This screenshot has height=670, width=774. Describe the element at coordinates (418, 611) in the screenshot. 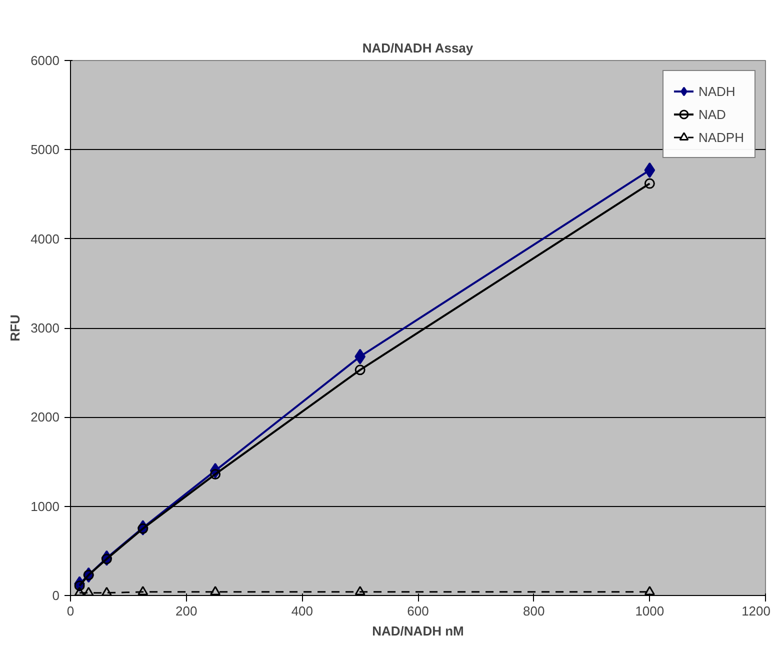

I see `x-tick-label: 600` at that location.